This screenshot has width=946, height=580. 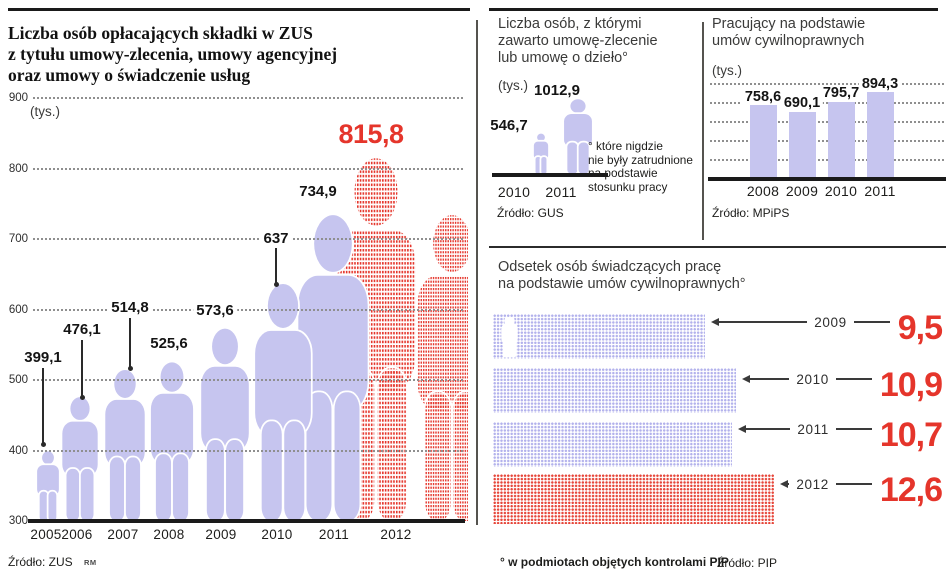 What do you see at coordinates (763, 97) in the screenshot?
I see `mpips-value-label-2008: 758,6` at bounding box center [763, 97].